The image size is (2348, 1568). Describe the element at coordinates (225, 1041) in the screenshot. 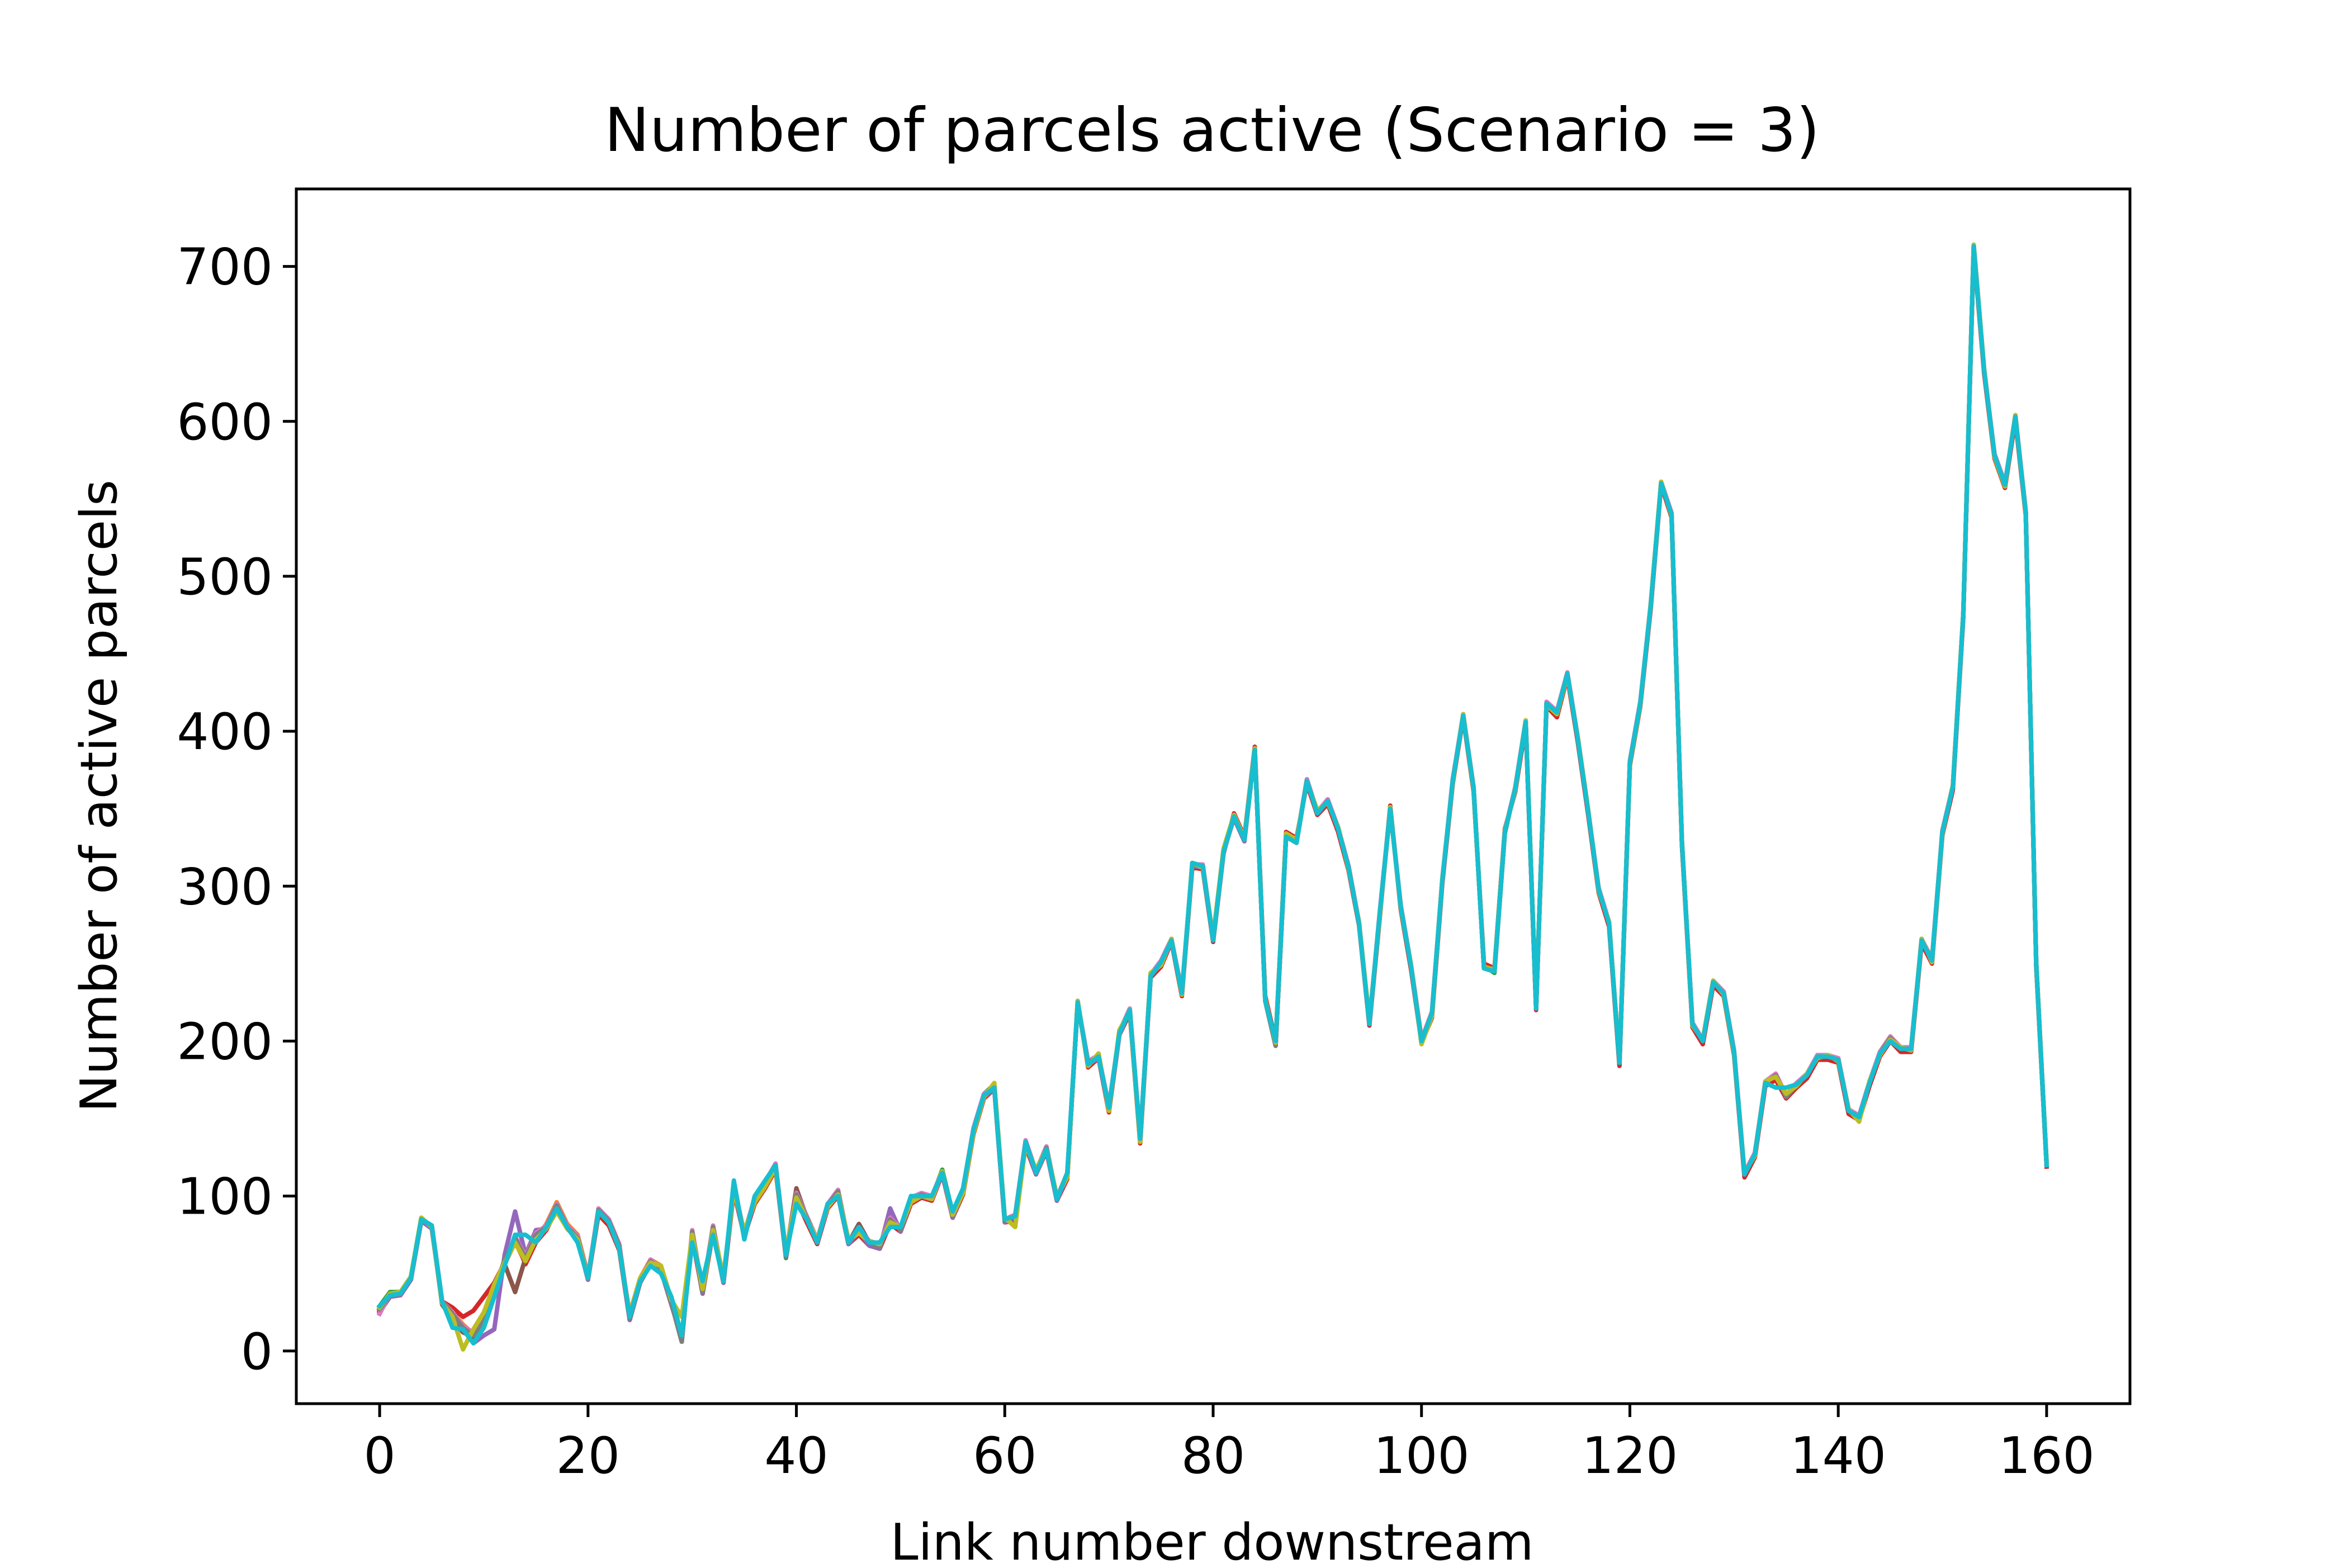

I see `y-tick-label: 200` at that location.